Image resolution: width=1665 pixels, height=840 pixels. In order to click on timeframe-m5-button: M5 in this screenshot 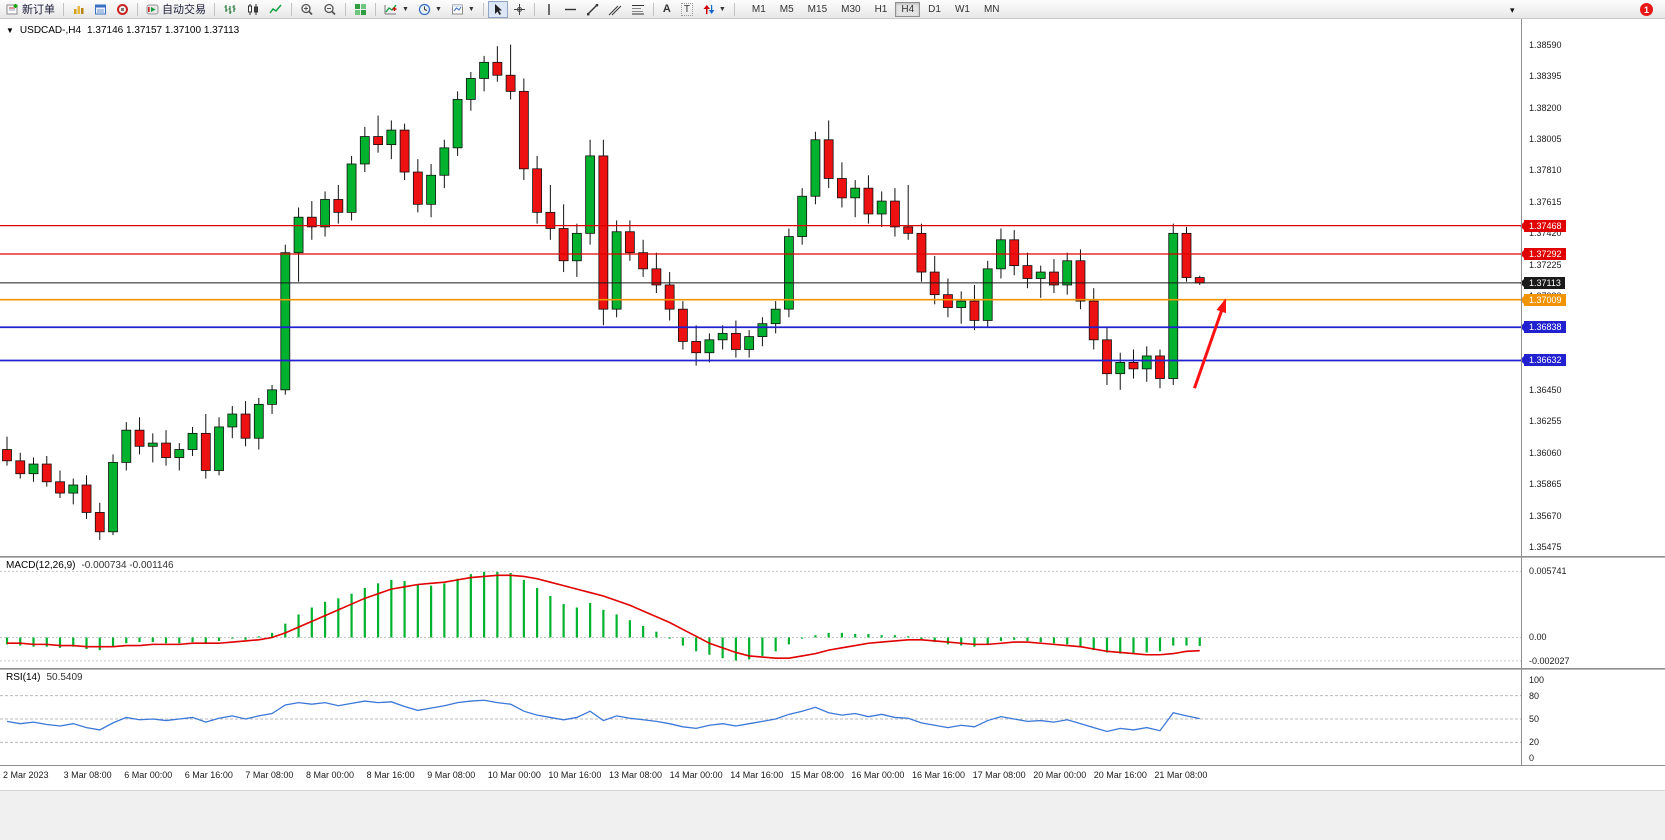, I will do `click(787, 9)`.